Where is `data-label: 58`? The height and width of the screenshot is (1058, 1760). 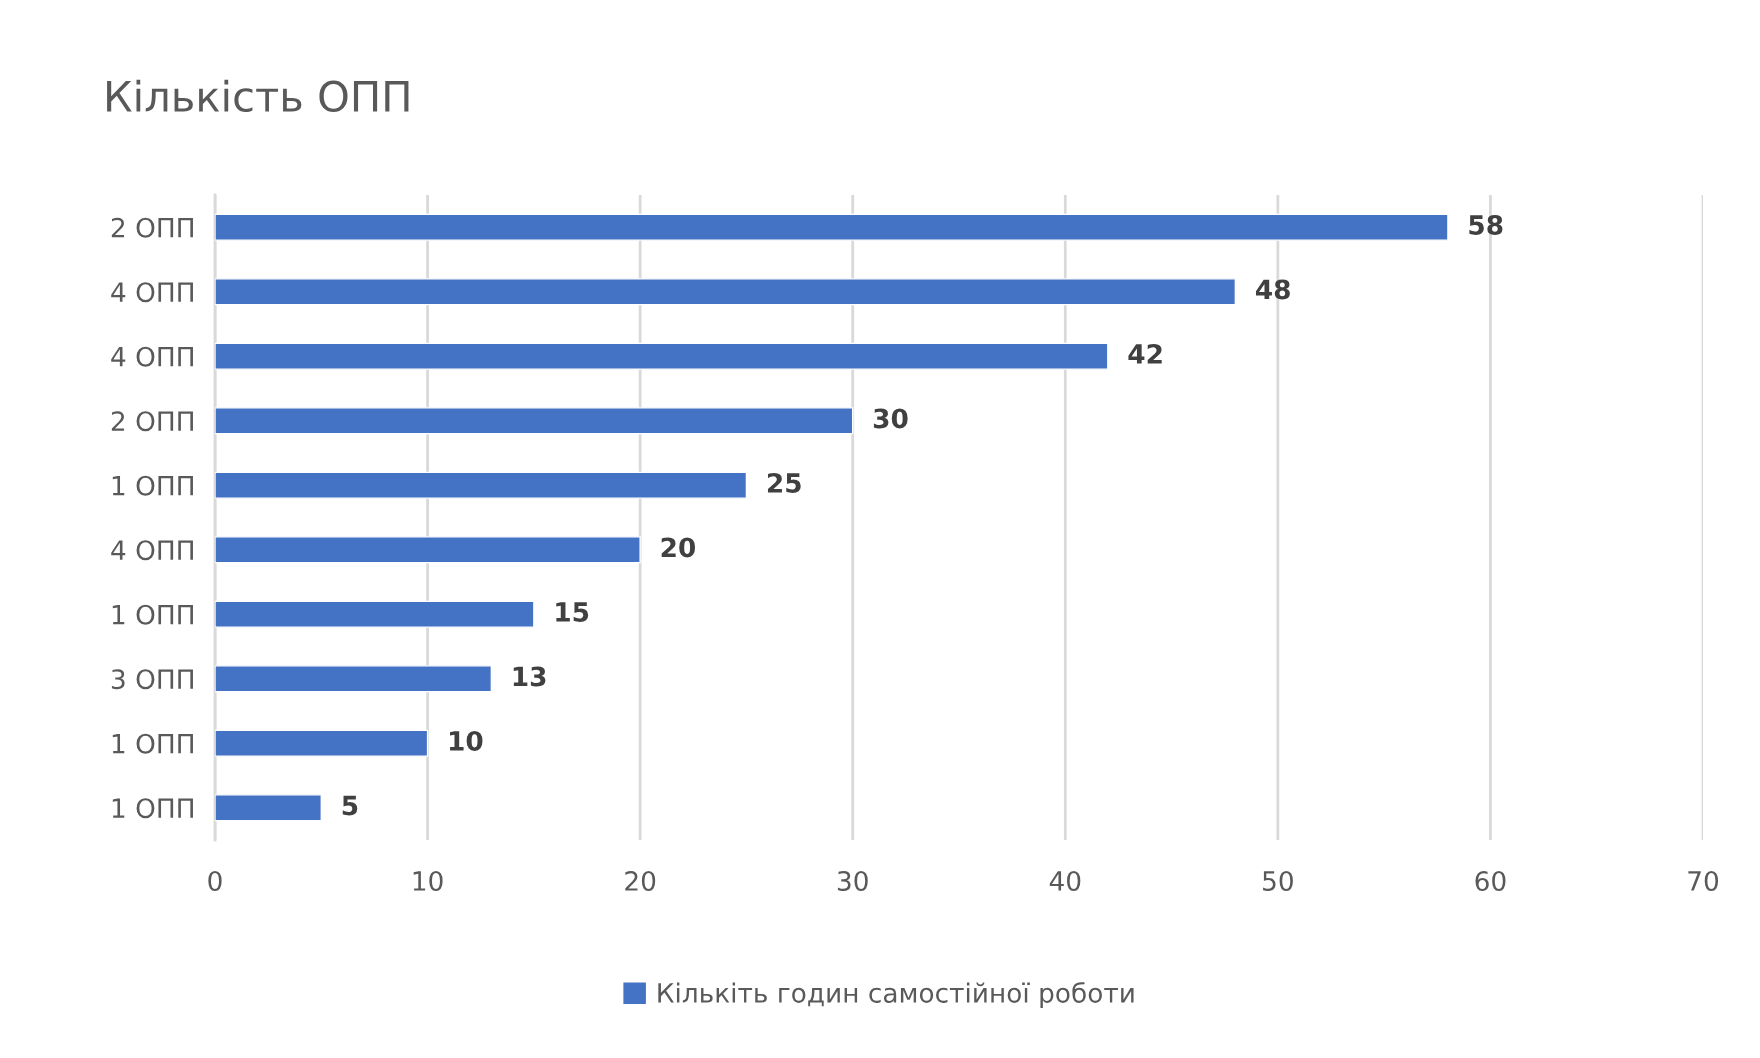 data-label: 58 is located at coordinates (1486, 224).